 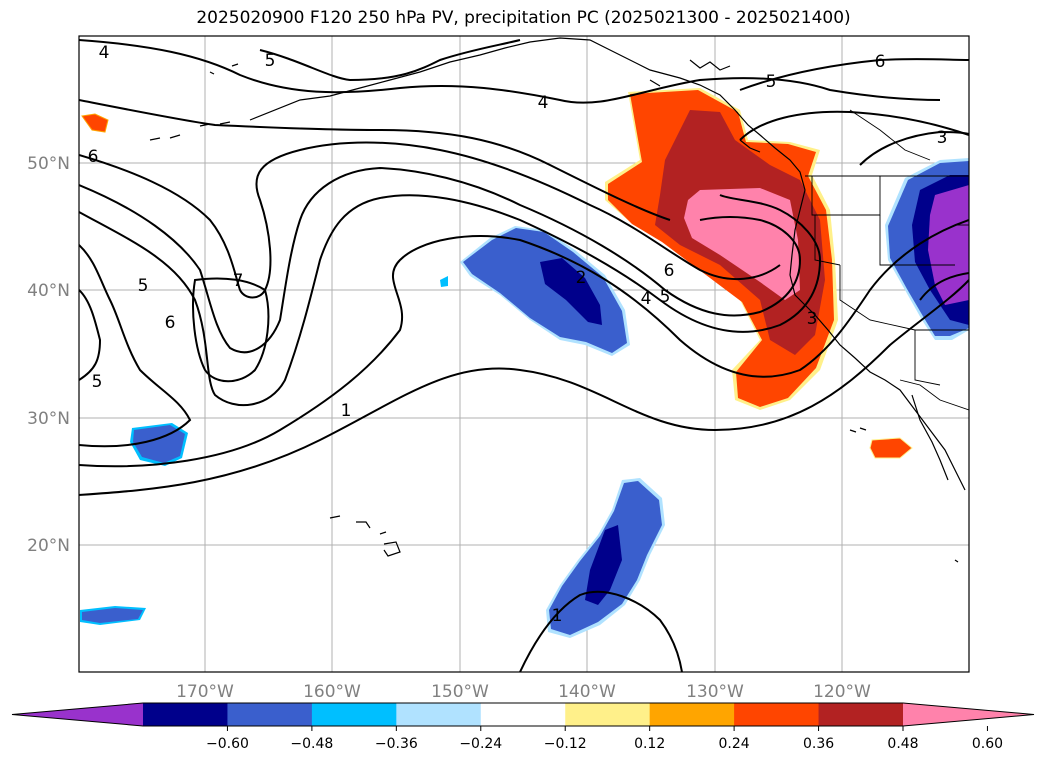 What do you see at coordinates (715, 692) in the screenshot?
I see `lon-label: 130°W` at bounding box center [715, 692].